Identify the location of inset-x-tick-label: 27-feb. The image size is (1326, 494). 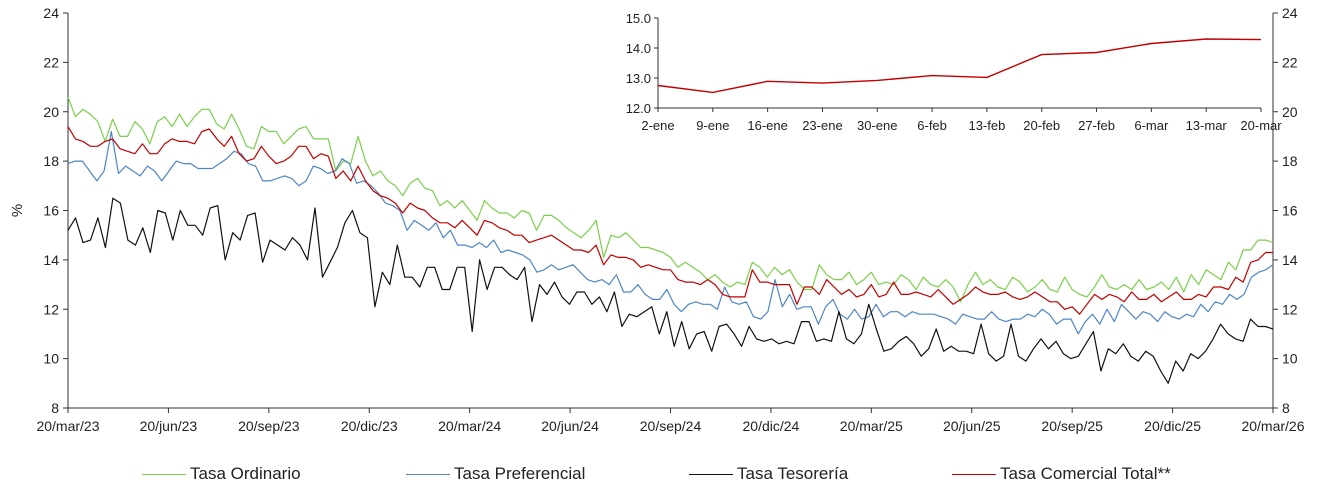
(1096, 125).